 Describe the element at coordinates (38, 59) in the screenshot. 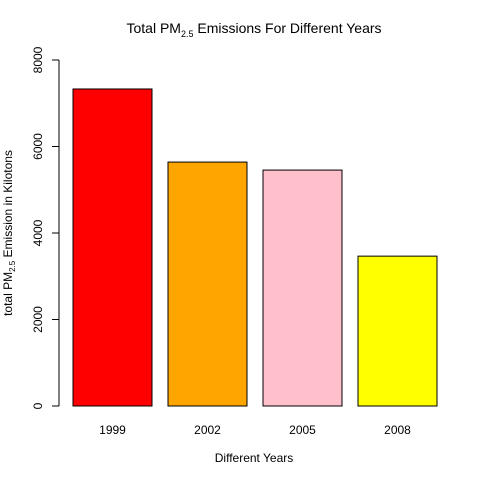

I see `y-tick-label-8000: 8000` at that location.